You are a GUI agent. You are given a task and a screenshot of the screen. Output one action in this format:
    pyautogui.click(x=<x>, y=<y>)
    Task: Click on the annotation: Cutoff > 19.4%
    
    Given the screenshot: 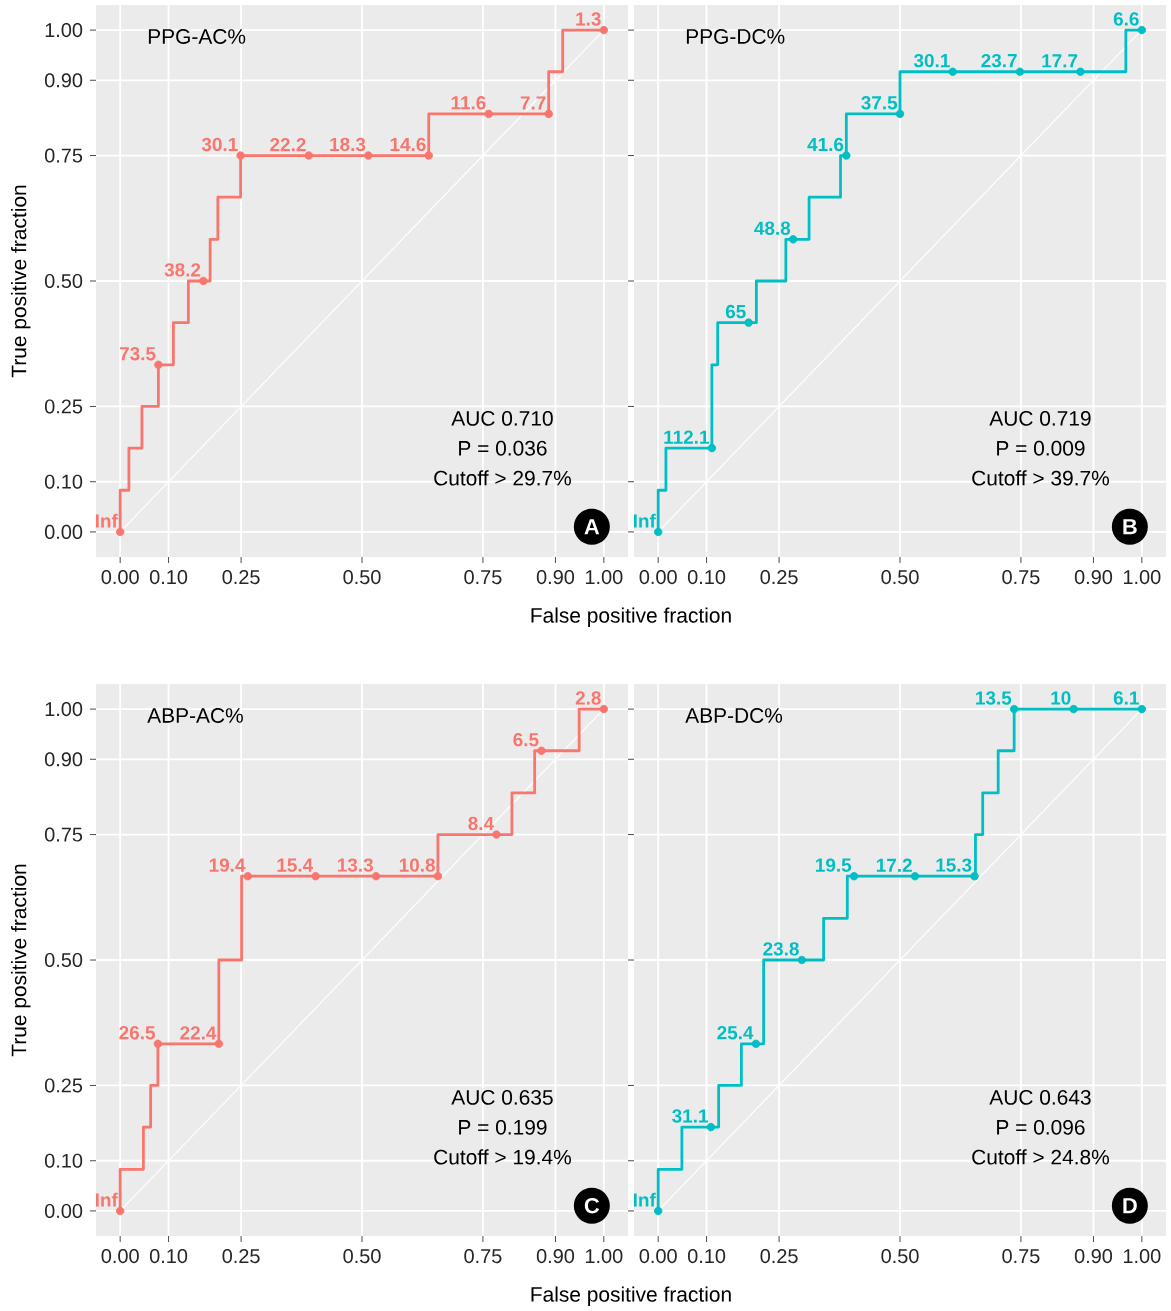 What is the action you would take?
    pyautogui.click(x=502, y=1157)
    